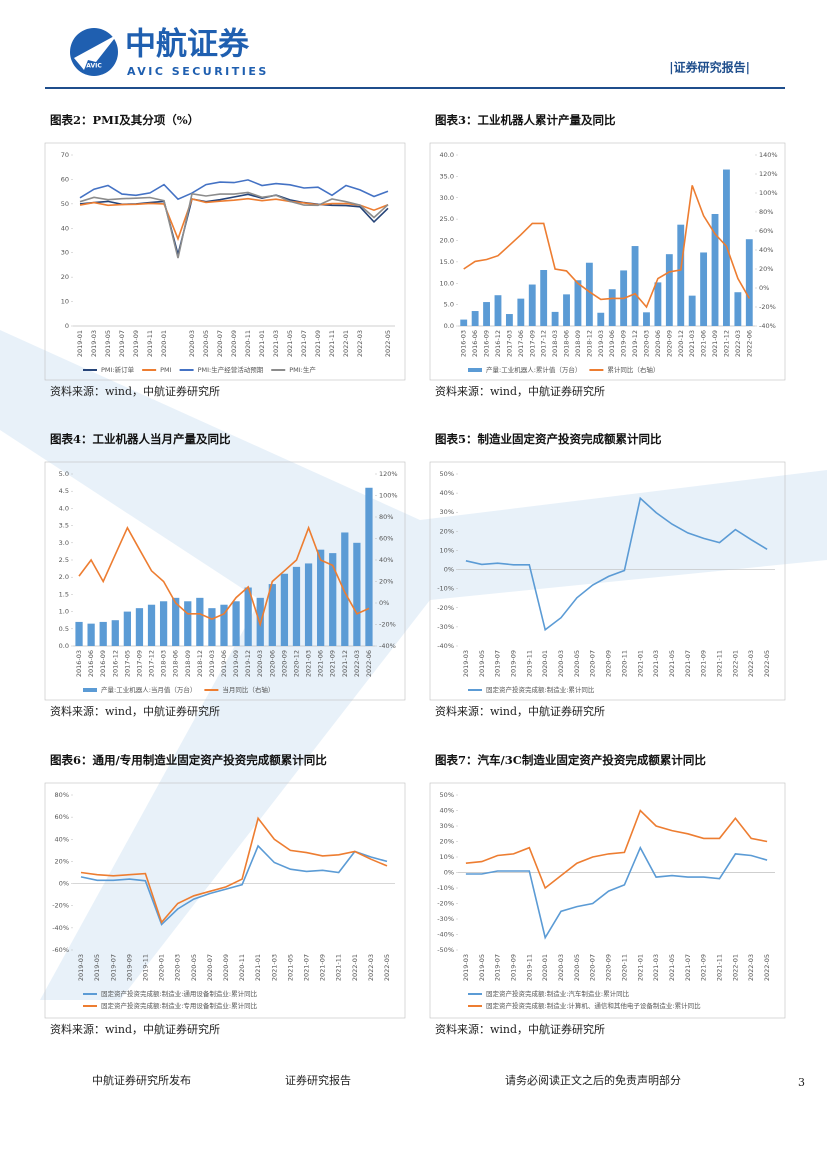  Describe the element at coordinates (248, 343) in the screenshot. I see `x-tick-label: 2020-11` at that location.